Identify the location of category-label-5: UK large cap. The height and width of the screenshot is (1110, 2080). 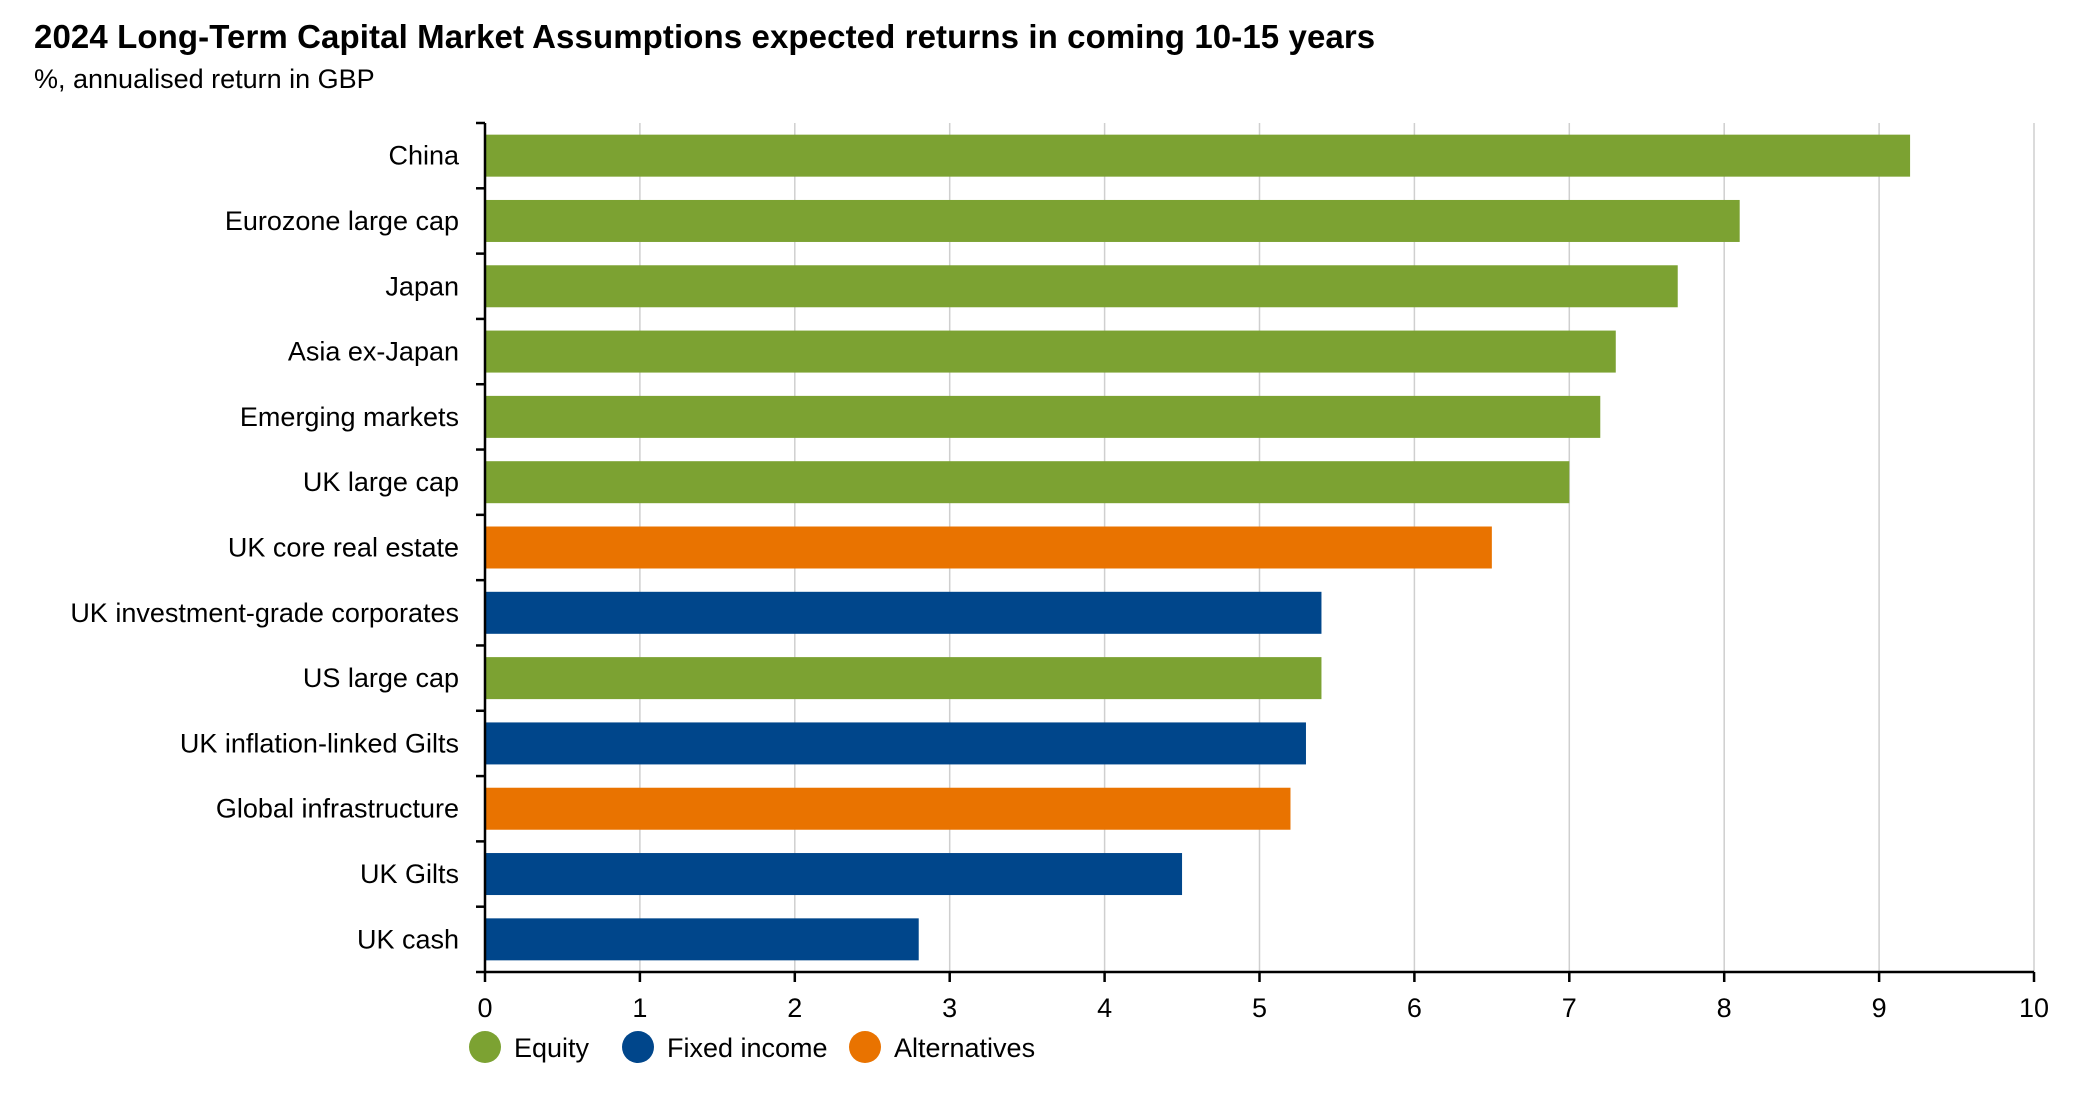
(381, 482).